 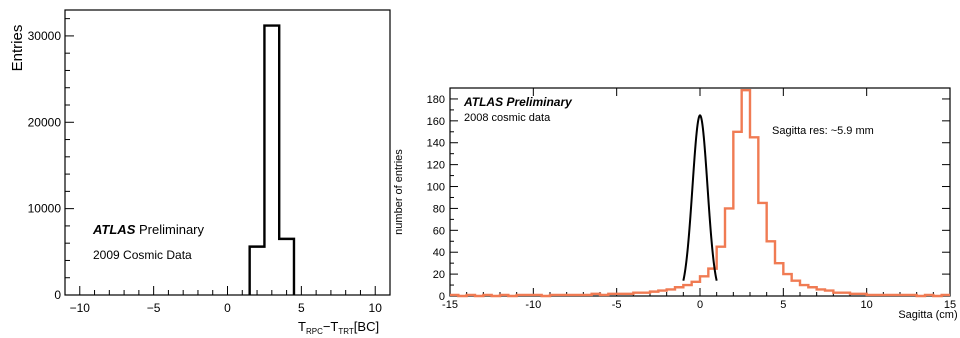 What do you see at coordinates (436, 166) in the screenshot?
I see `right-y-tick-label: 120` at bounding box center [436, 166].